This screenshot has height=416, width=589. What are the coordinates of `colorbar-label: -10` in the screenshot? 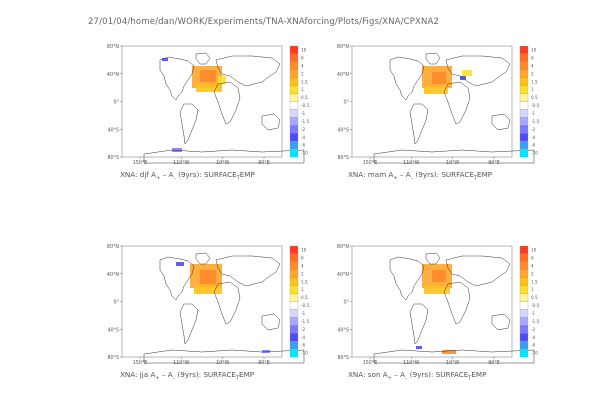 It's located at (304, 353).